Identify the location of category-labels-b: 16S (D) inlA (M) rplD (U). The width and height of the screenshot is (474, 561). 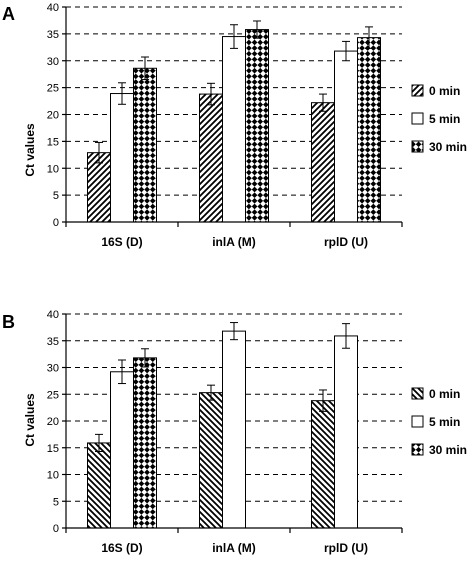
(234, 548).